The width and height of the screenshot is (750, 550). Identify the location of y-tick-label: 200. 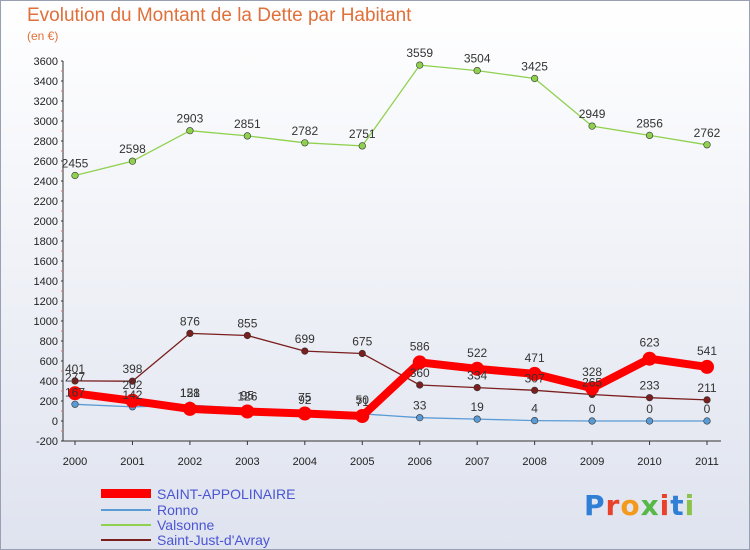
(49, 402).